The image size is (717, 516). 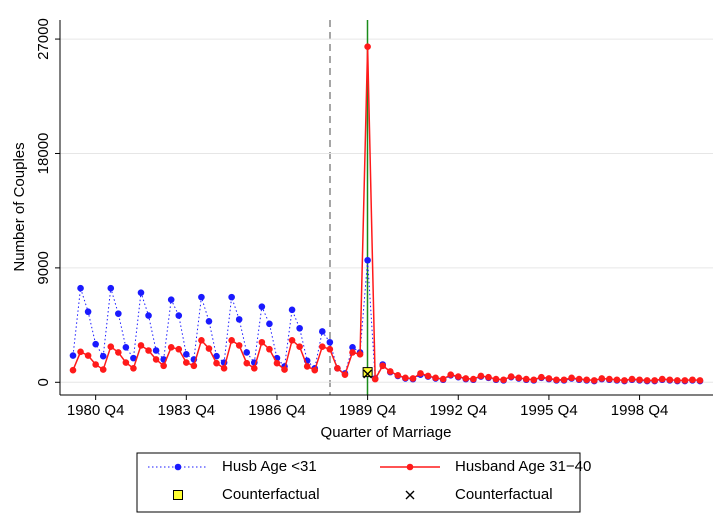 I want to click on x-tick-label: 1992 Q4, so click(x=458, y=410).